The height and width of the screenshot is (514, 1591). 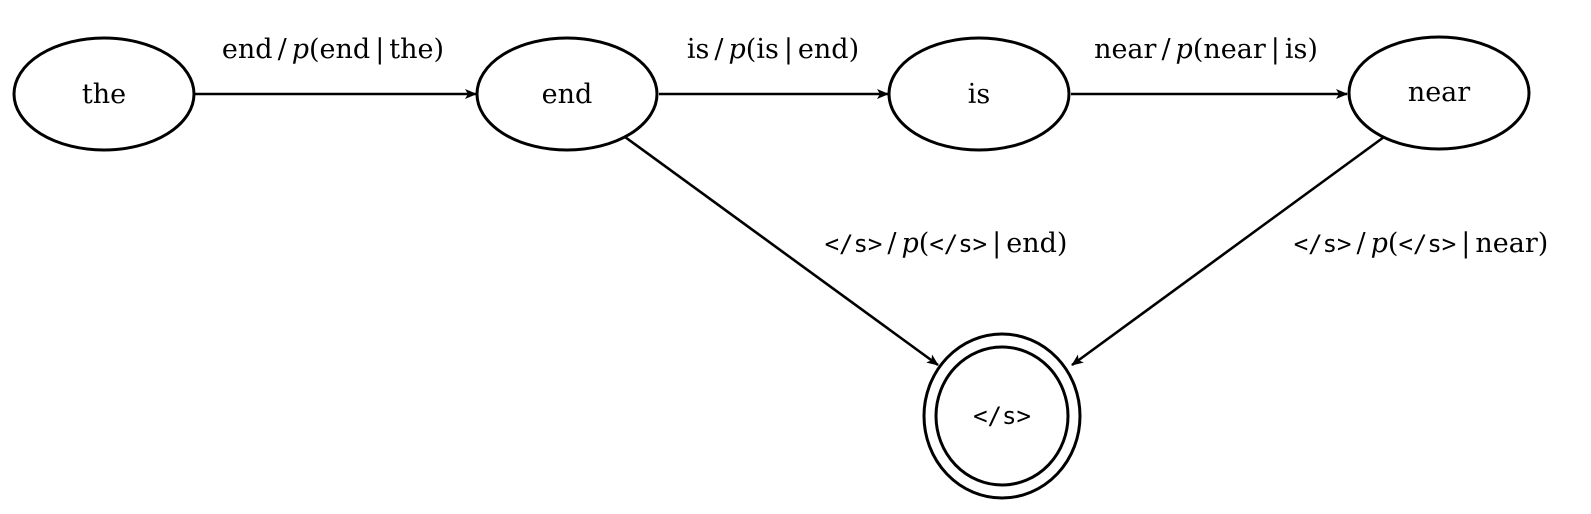 I want to click on edge-label-near-final: </s> / p(</s> | near), so click(x=1421, y=243).